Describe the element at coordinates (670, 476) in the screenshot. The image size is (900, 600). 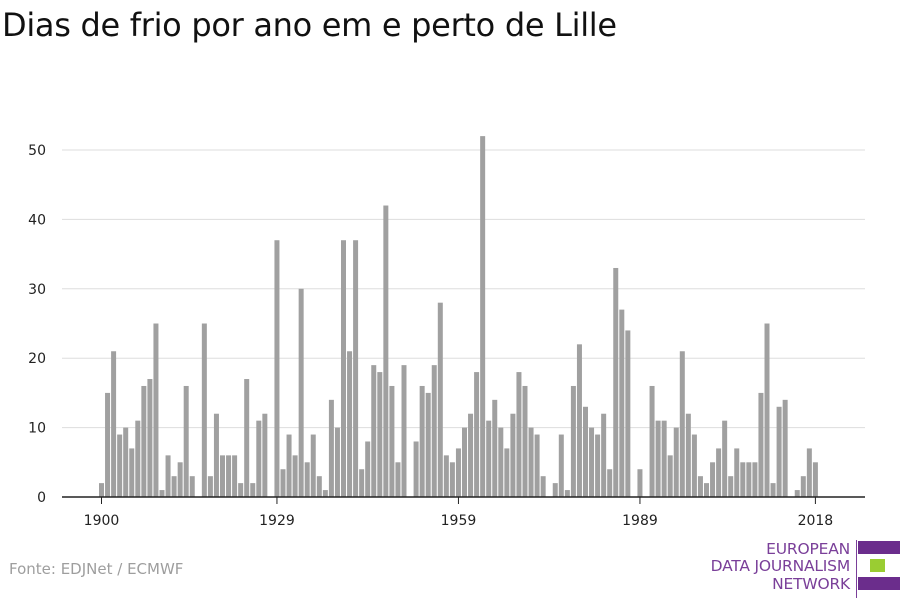
I see `bar-1994` at that location.